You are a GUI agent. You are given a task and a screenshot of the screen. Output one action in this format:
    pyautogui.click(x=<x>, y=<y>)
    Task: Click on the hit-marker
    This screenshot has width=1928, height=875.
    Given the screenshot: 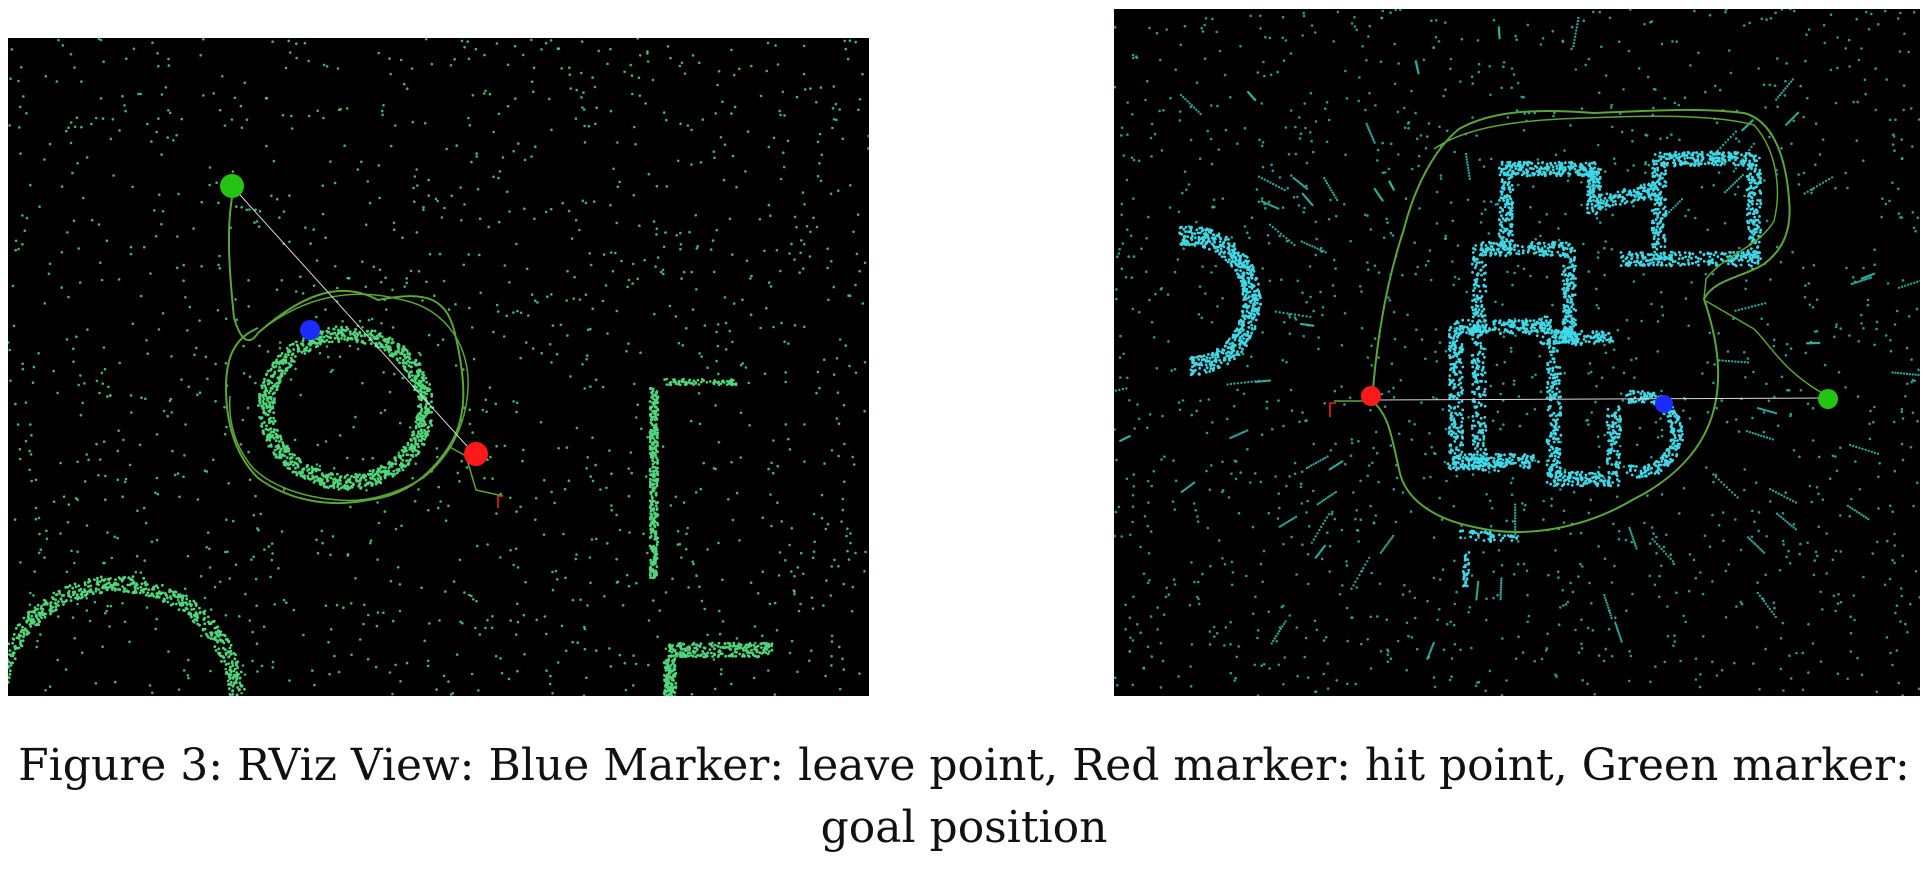 What is the action you would take?
    pyautogui.click(x=476, y=454)
    